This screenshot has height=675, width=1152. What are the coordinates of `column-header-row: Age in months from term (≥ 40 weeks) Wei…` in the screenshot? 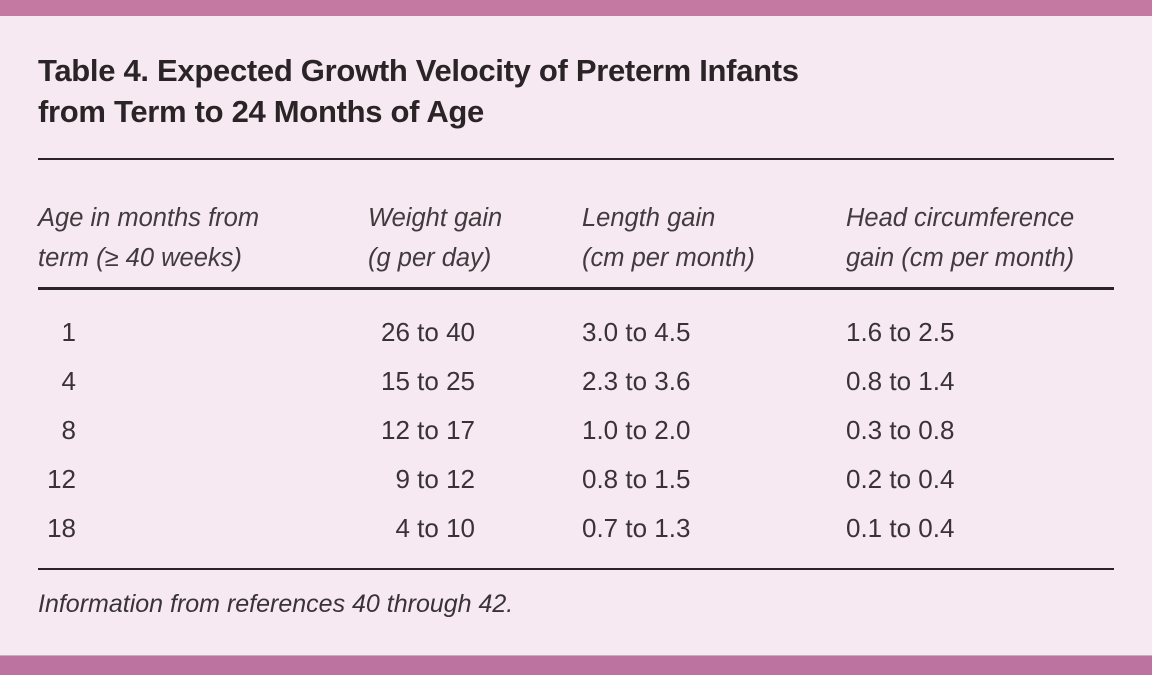 It's located at (576, 238).